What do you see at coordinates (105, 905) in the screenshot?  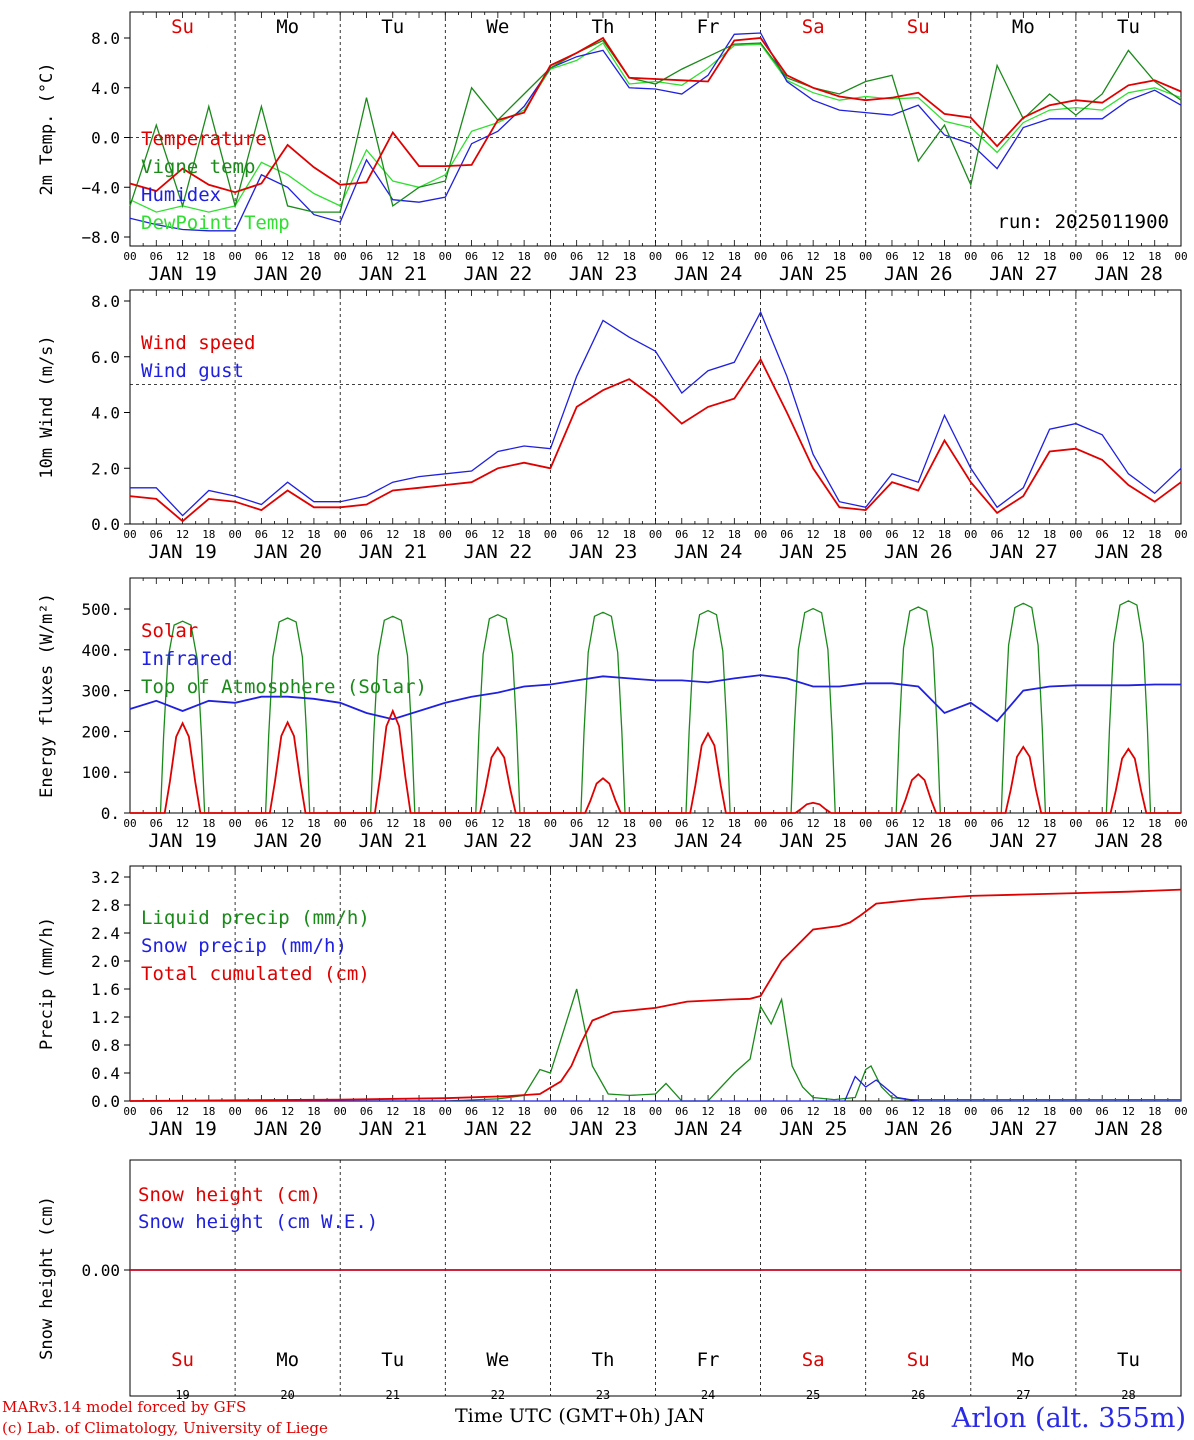 I see `y-tick-label: 2.8` at bounding box center [105, 905].